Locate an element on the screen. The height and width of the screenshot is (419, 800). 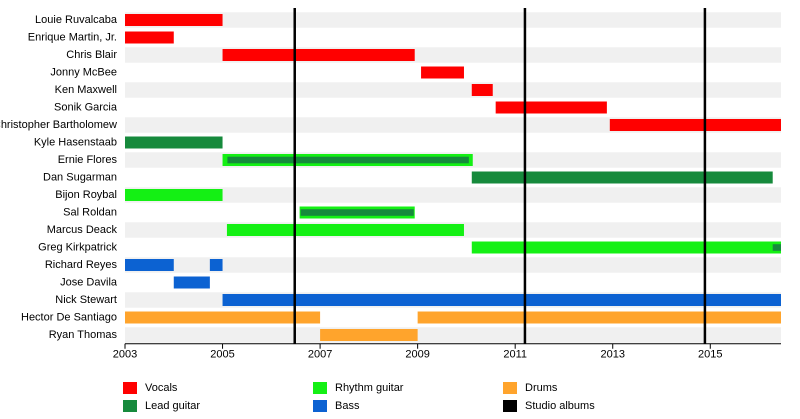
row-label: Bijon Roybal is located at coordinates (86, 195).